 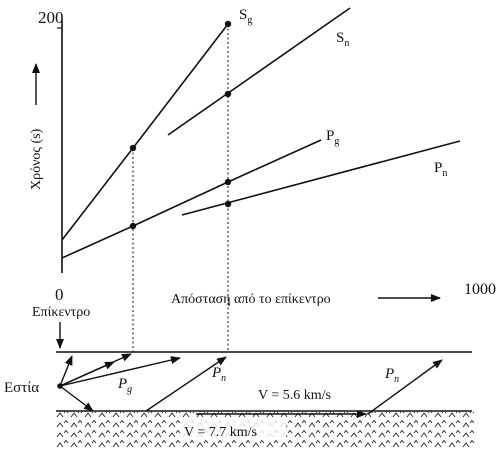 I want to click on focus-label: Εστία, so click(x=21, y=388).